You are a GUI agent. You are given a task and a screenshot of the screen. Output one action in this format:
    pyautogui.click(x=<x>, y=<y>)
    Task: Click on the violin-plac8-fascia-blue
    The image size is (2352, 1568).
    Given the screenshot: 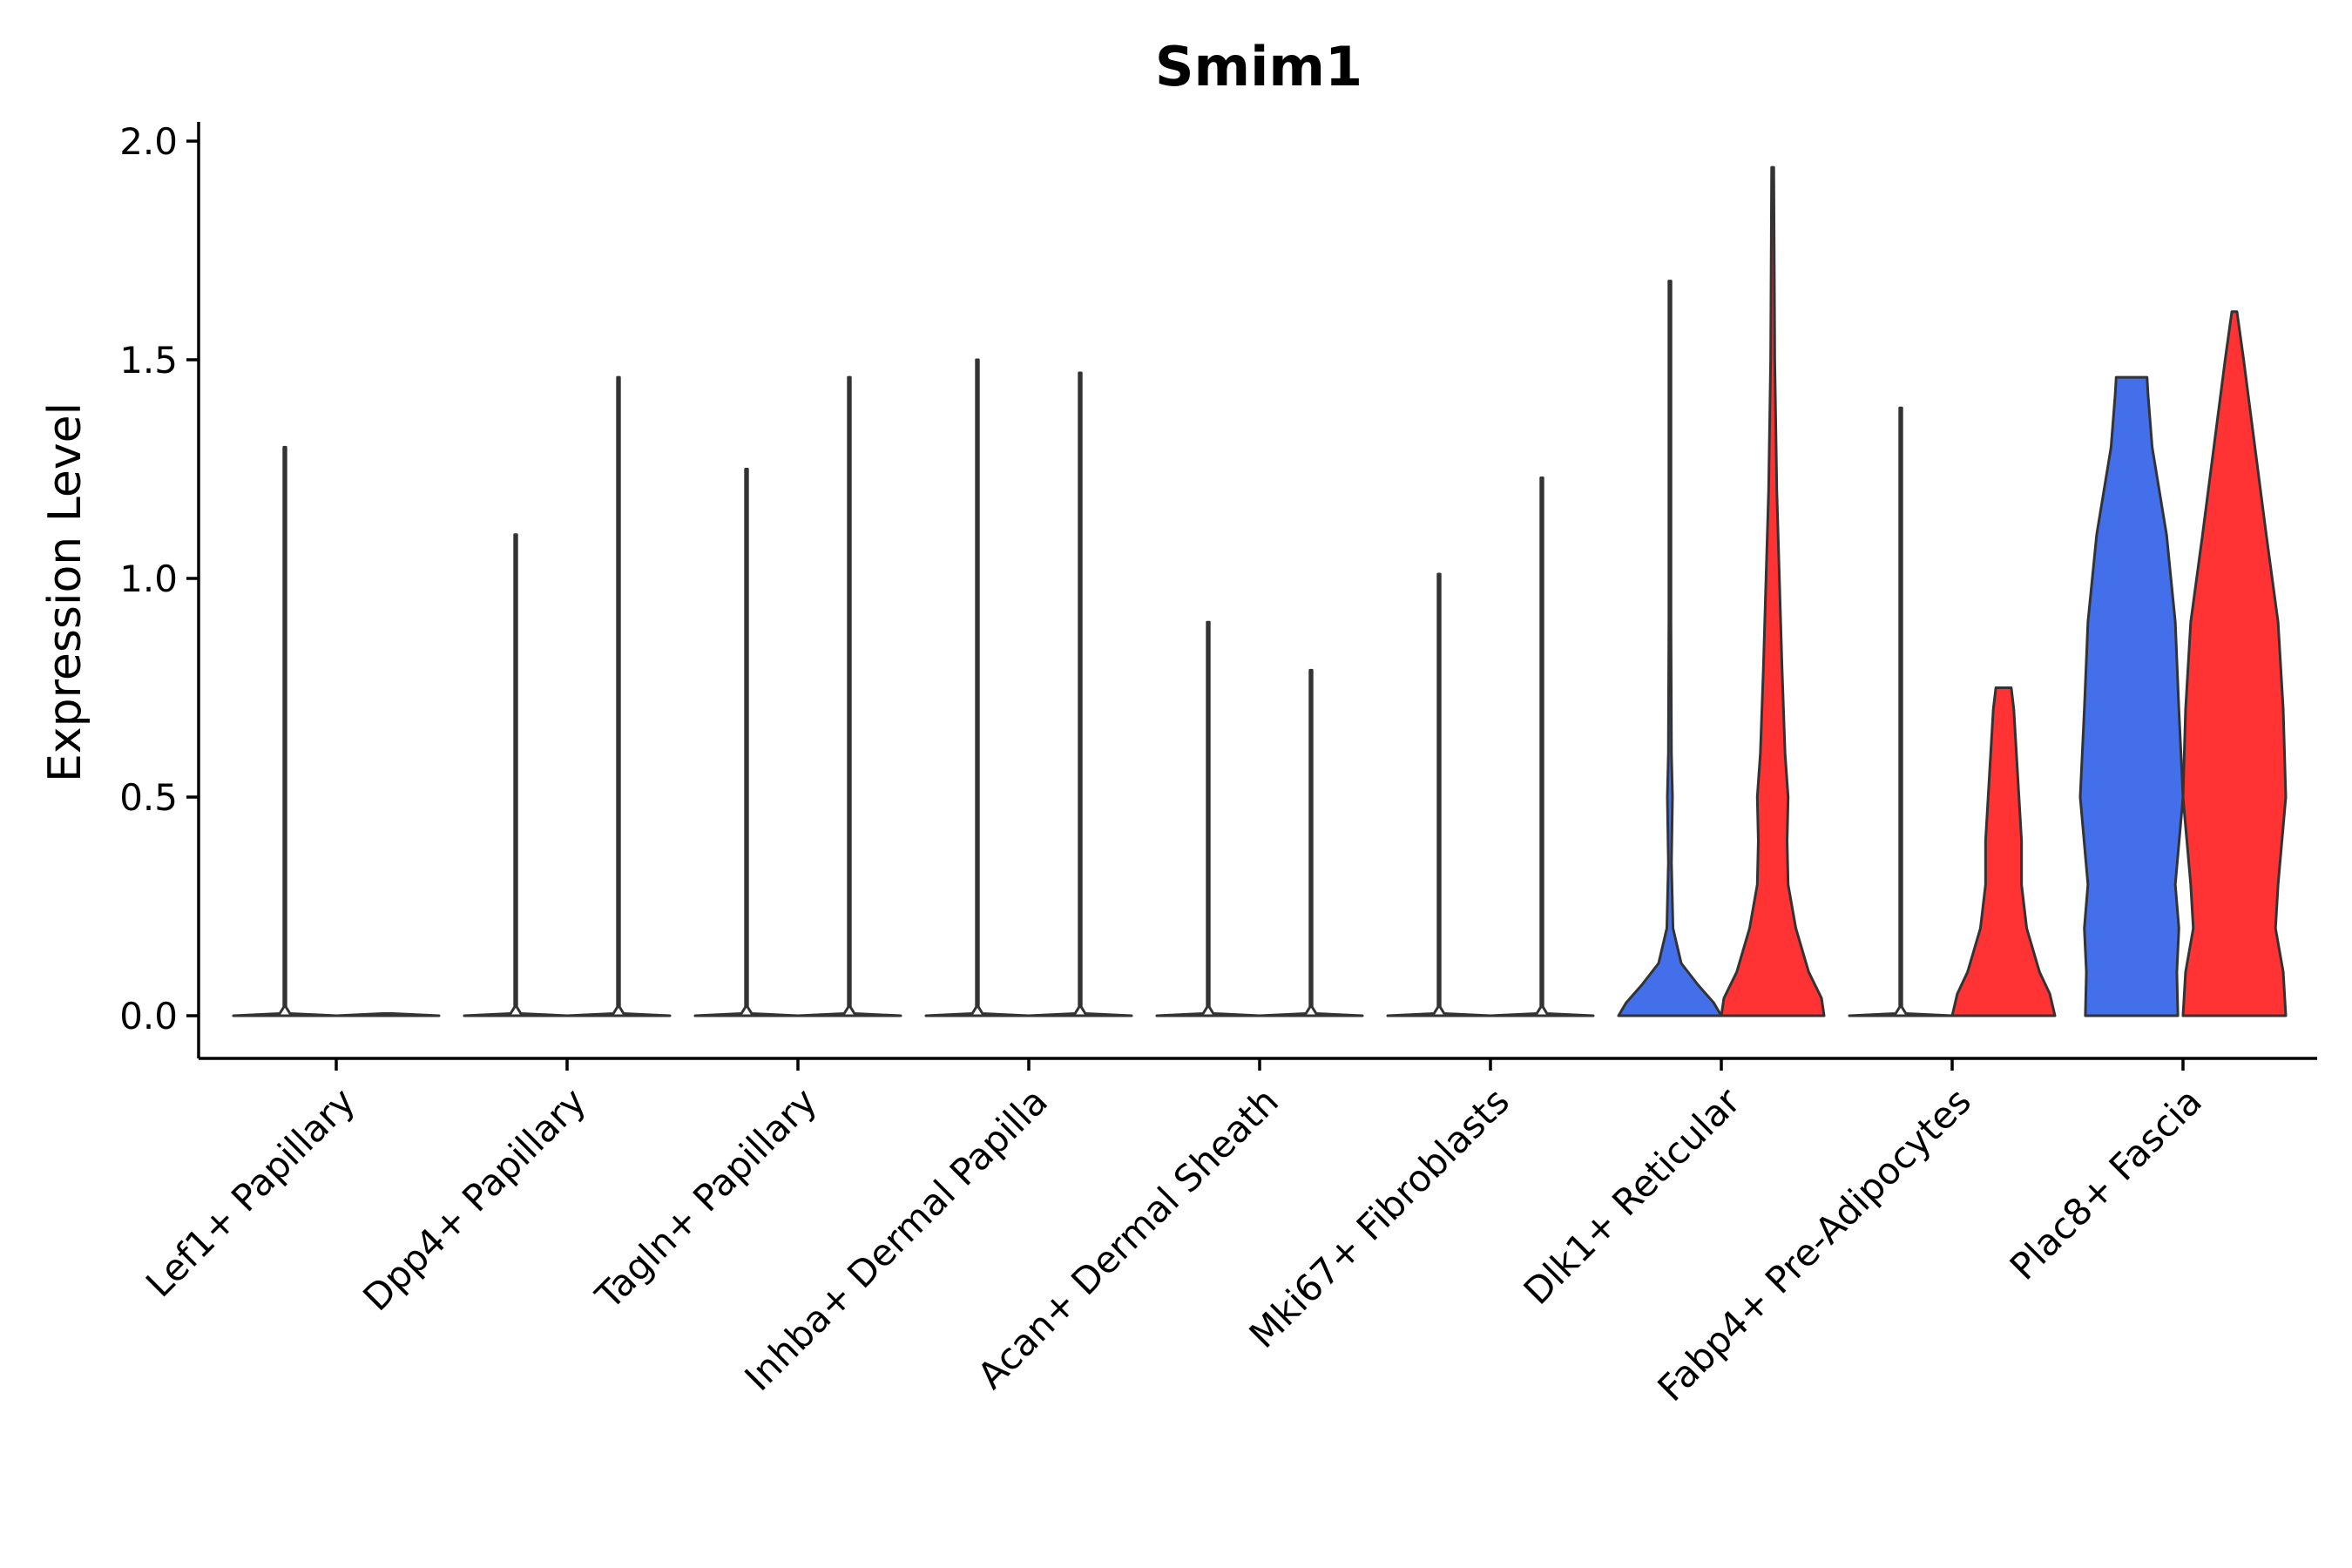 What is the action you would take?
    pyautogui.click(x=2132, y=696)
    